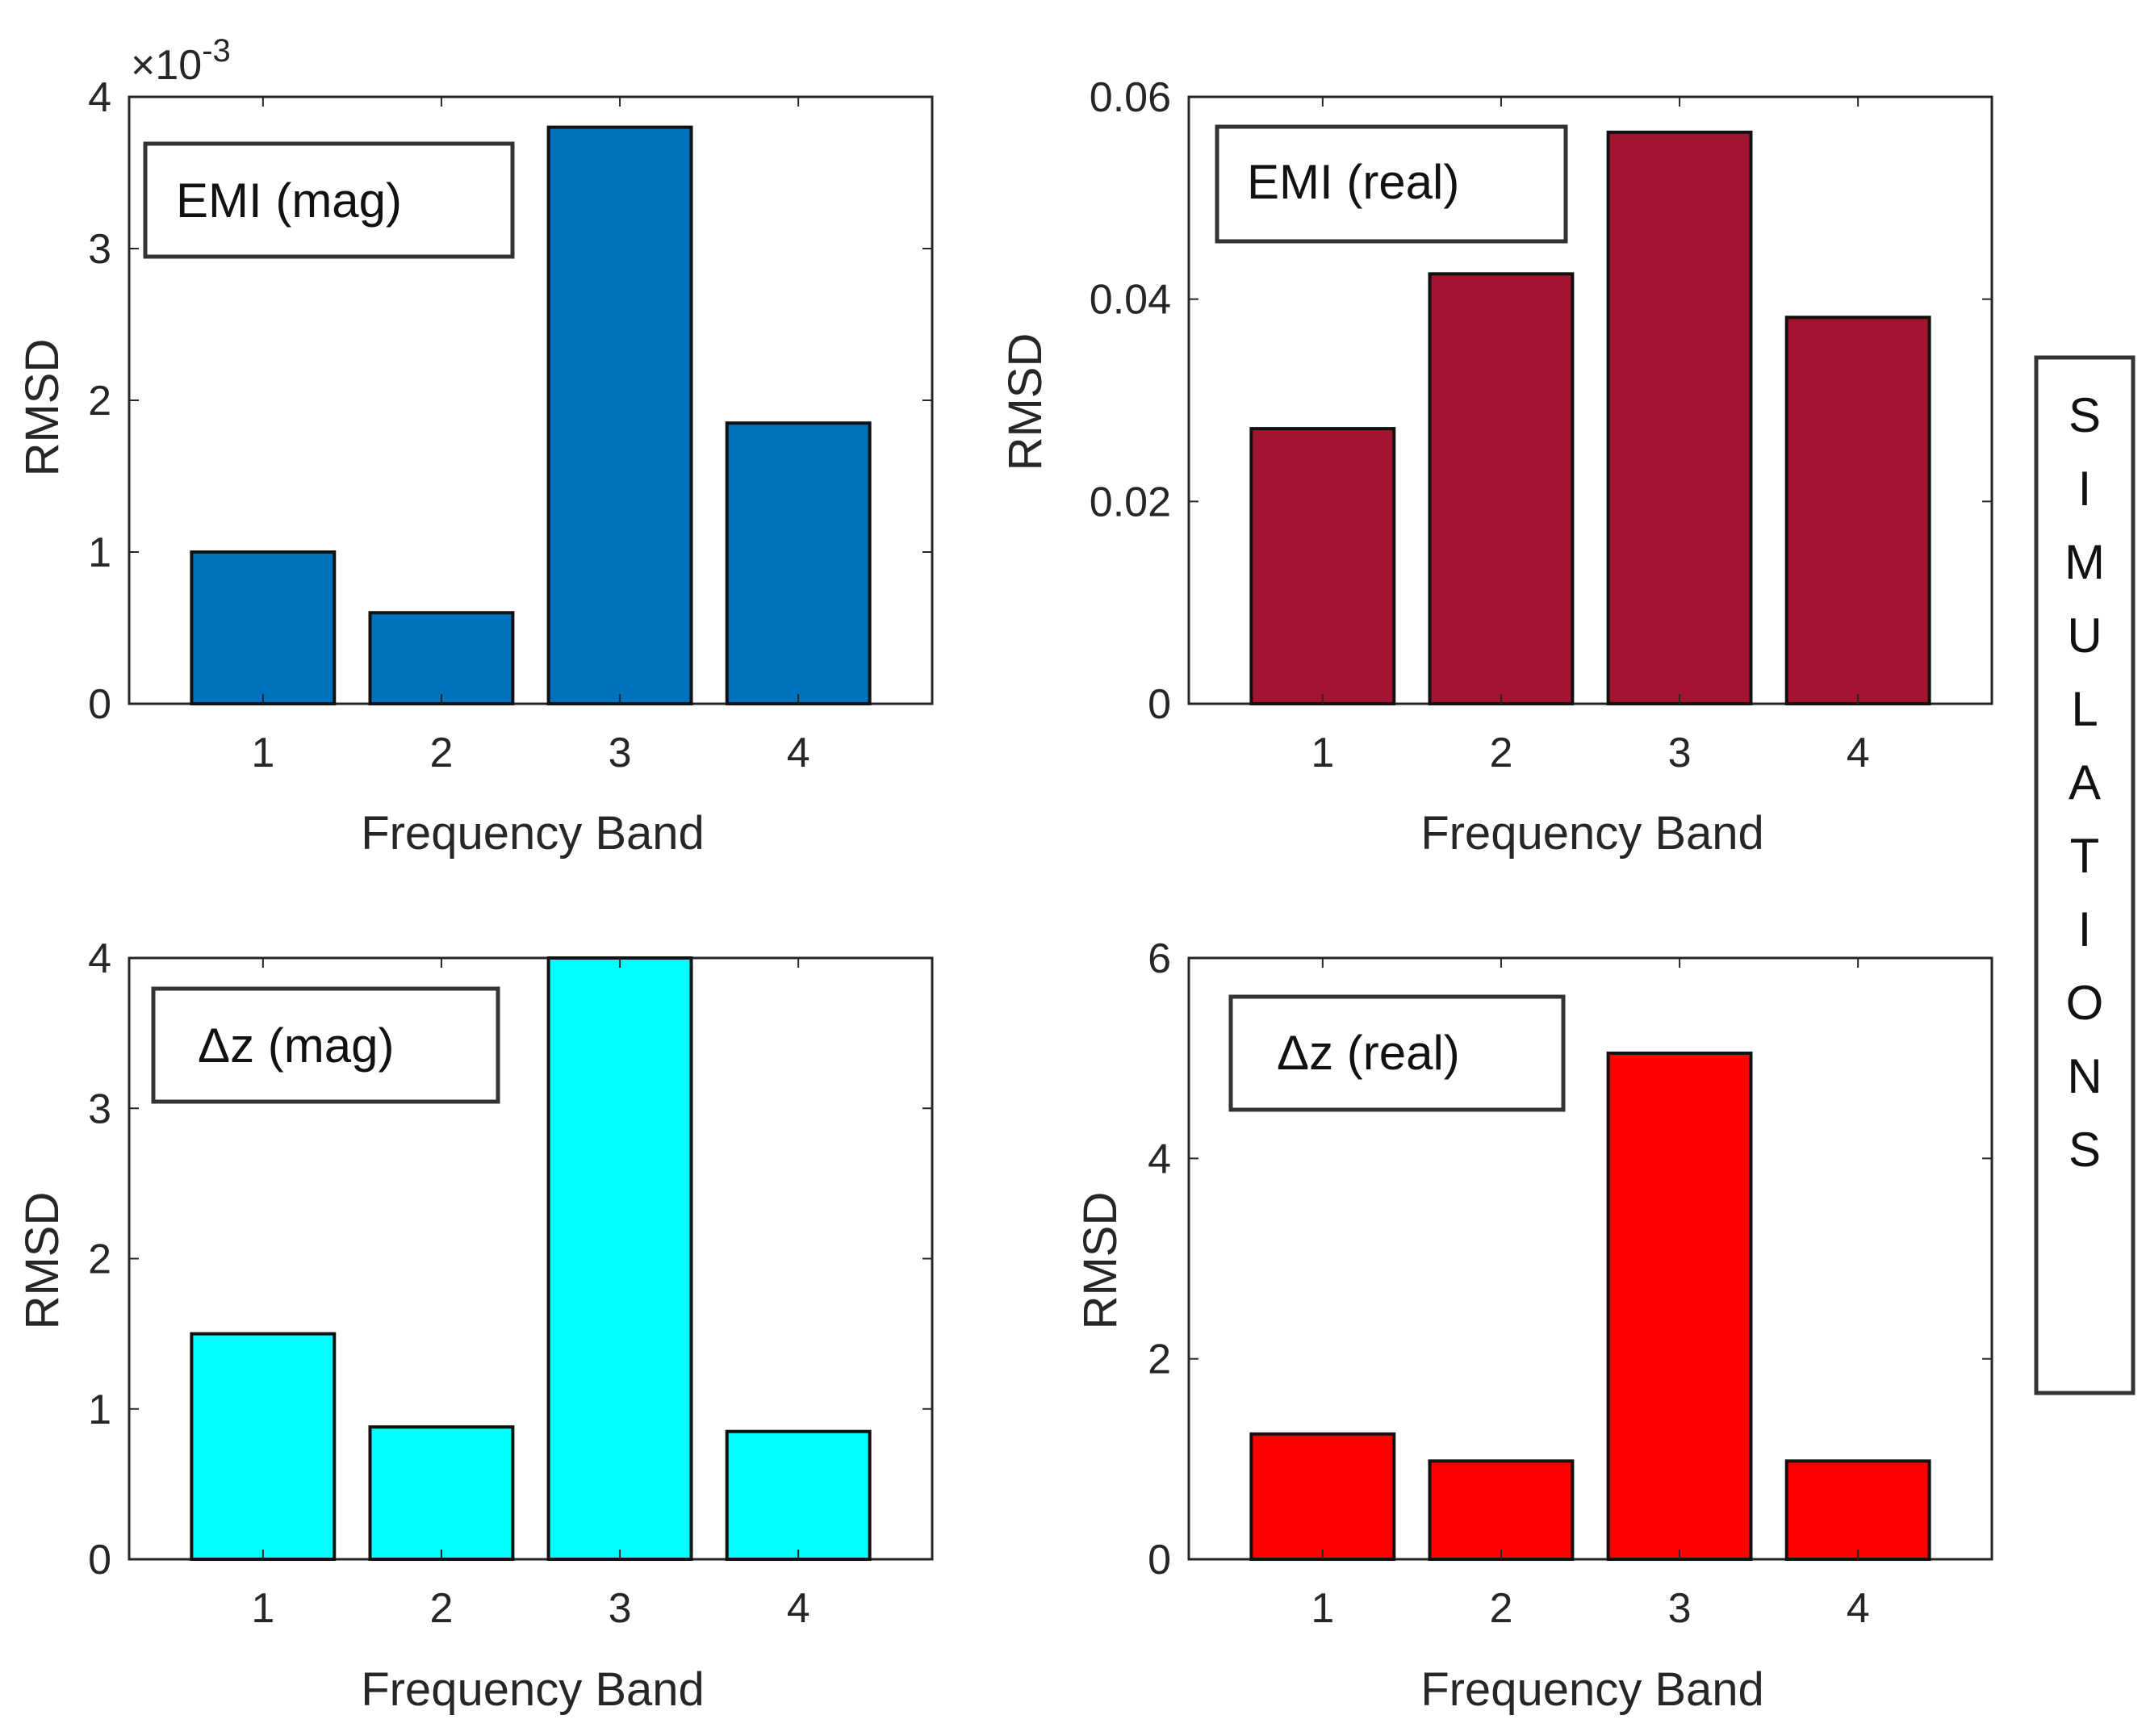 The image size is (2146, 1736). I want to click on y-tick-label: 0.04, so click(1130, 300).